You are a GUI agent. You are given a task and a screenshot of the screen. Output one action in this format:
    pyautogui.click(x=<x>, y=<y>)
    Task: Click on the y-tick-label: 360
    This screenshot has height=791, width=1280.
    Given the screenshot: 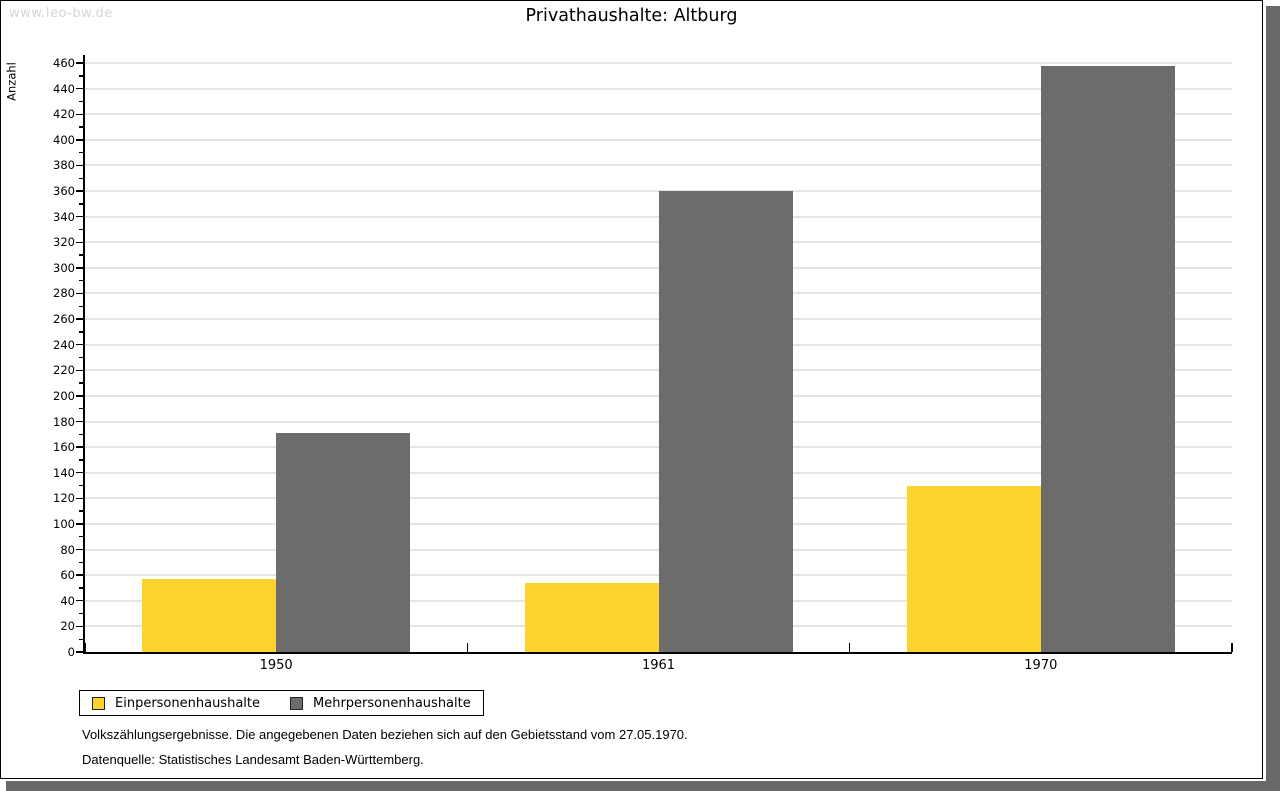 What is the action you would take?
    pyautogui.click(x=64, y=191)
    